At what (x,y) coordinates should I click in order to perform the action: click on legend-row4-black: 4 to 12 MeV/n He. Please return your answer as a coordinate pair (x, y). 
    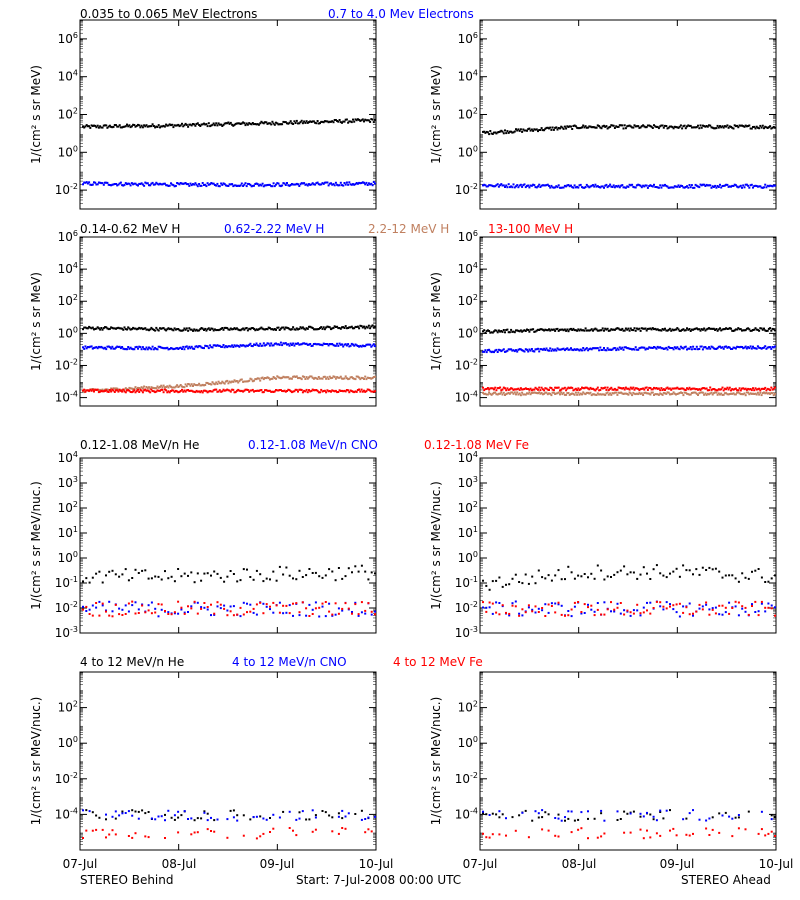
    Looking at the image, I should click on (132, 662).